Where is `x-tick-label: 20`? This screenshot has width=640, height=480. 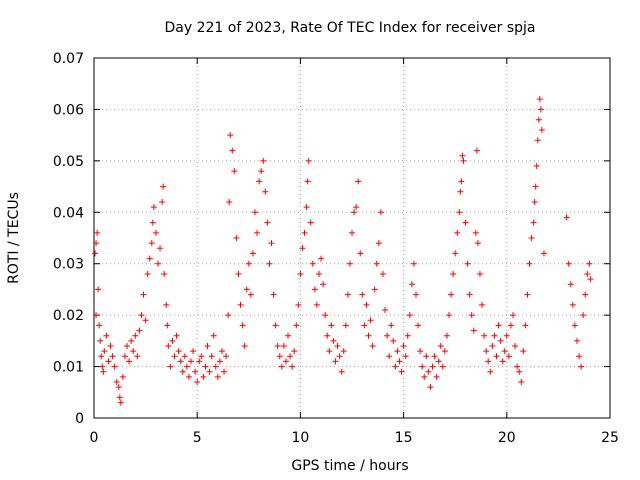 x-tick-label: 20 is located at coordinates (507, 438).